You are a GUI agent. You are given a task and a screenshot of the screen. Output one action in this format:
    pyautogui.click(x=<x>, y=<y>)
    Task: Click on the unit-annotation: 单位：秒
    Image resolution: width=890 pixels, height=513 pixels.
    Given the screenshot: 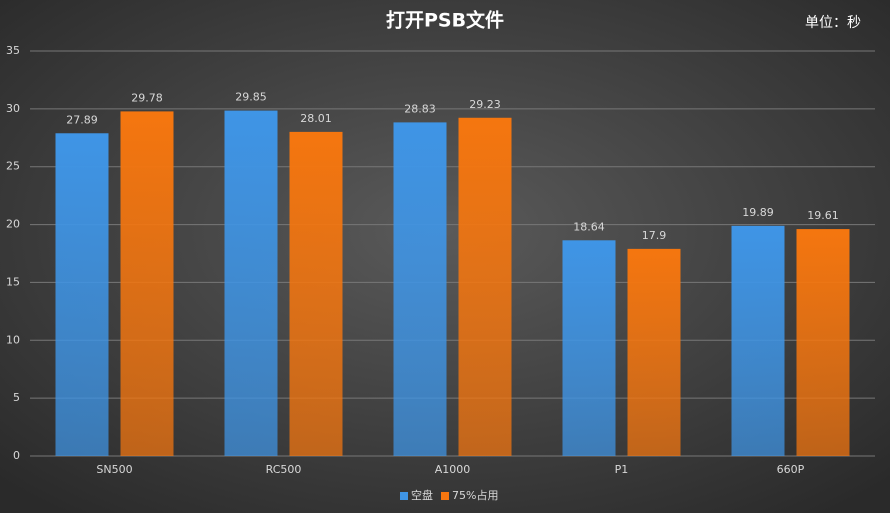 What is the action you would take?
    pyautogui.click(x=833, y=23)
    